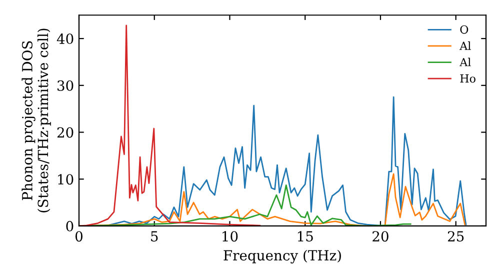 The width and height of the screenshot is (500, 280). What do you see at coordinates (456, 236) in the screenshot?
I see `x-tick-label: 25` at bounding box center [456, 236].